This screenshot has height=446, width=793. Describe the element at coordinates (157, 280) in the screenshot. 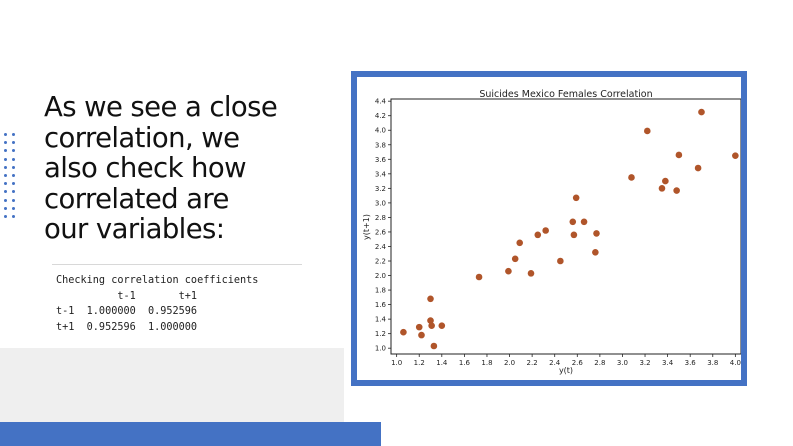

I see `code-line: Checking correlation coefficients` at that location.